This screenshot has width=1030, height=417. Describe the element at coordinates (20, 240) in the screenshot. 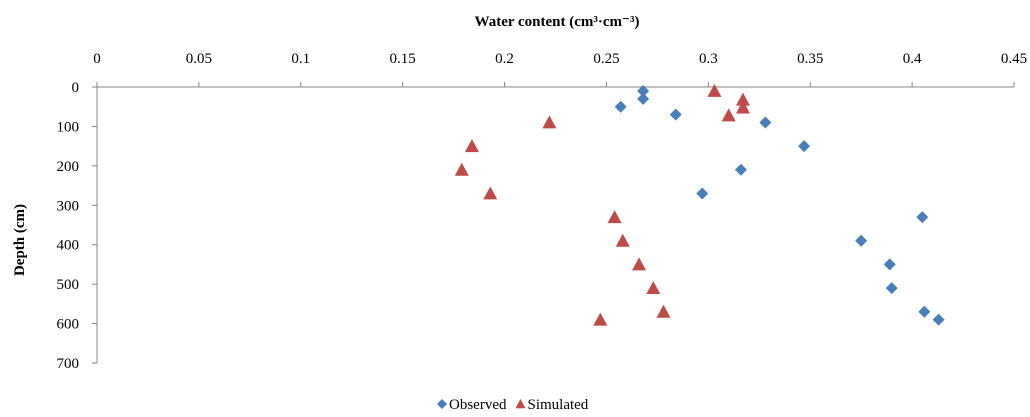

I see `y-axis-title: Depth (cm)` at that location.